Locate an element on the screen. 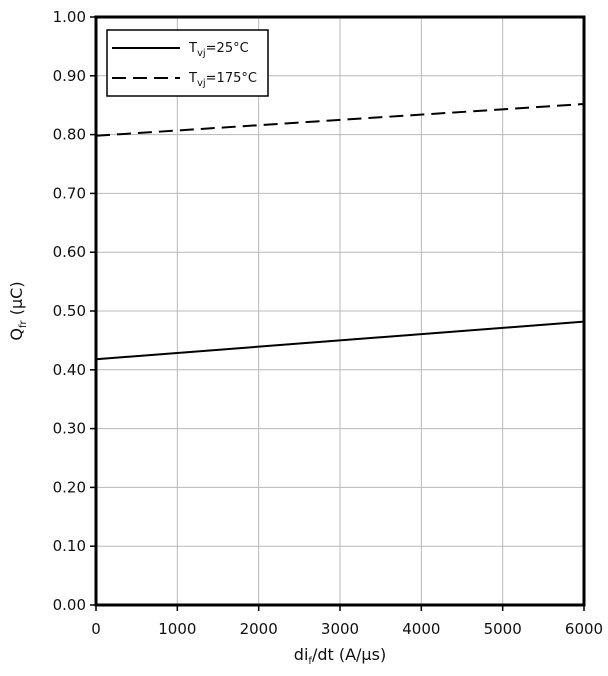 This screenshot has width=608, height=676. y-tick-label: 1.00 is located at coordinates (69, 17).